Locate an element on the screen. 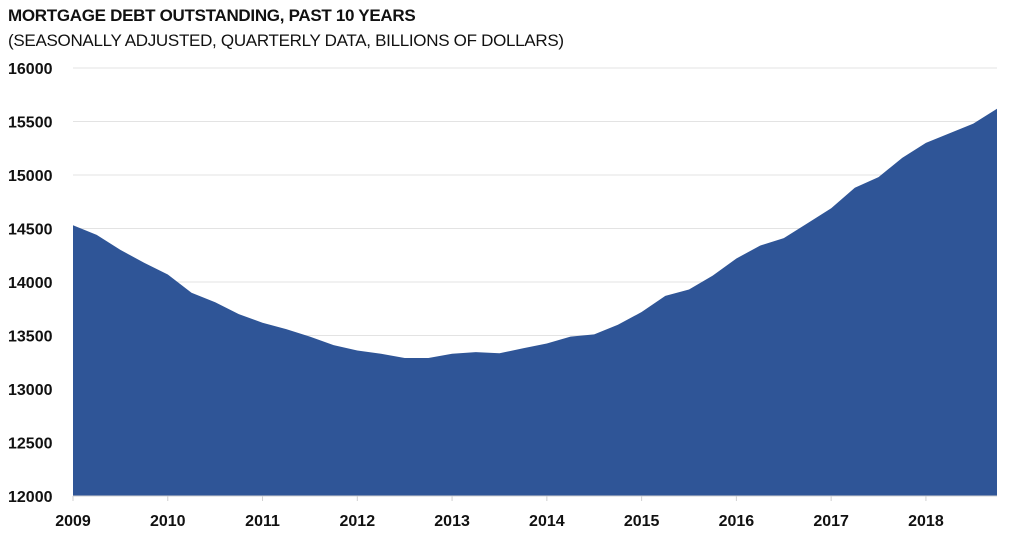  x-tick-label: 2013 is located at coordinates (452, 521).